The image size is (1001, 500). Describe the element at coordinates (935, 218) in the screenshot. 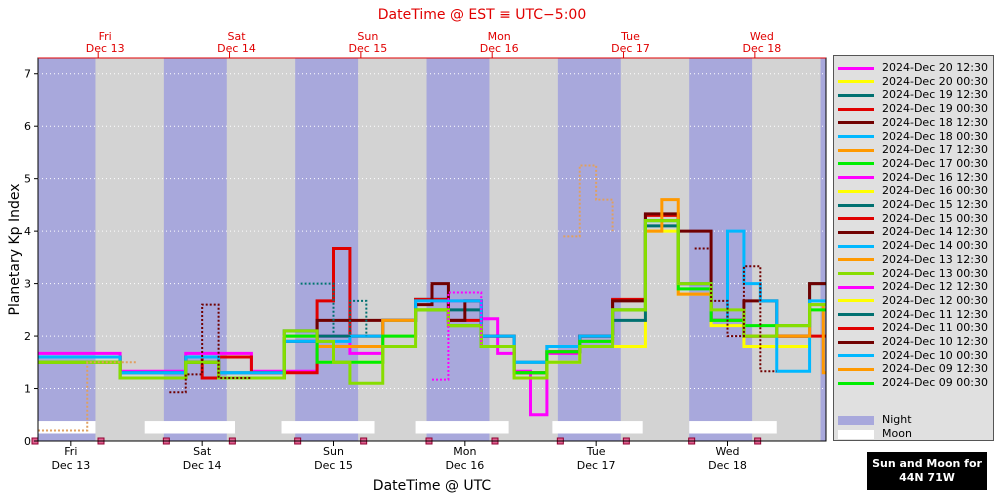

I see `legend-label: 2024-Dec 15 00:30` at that location.